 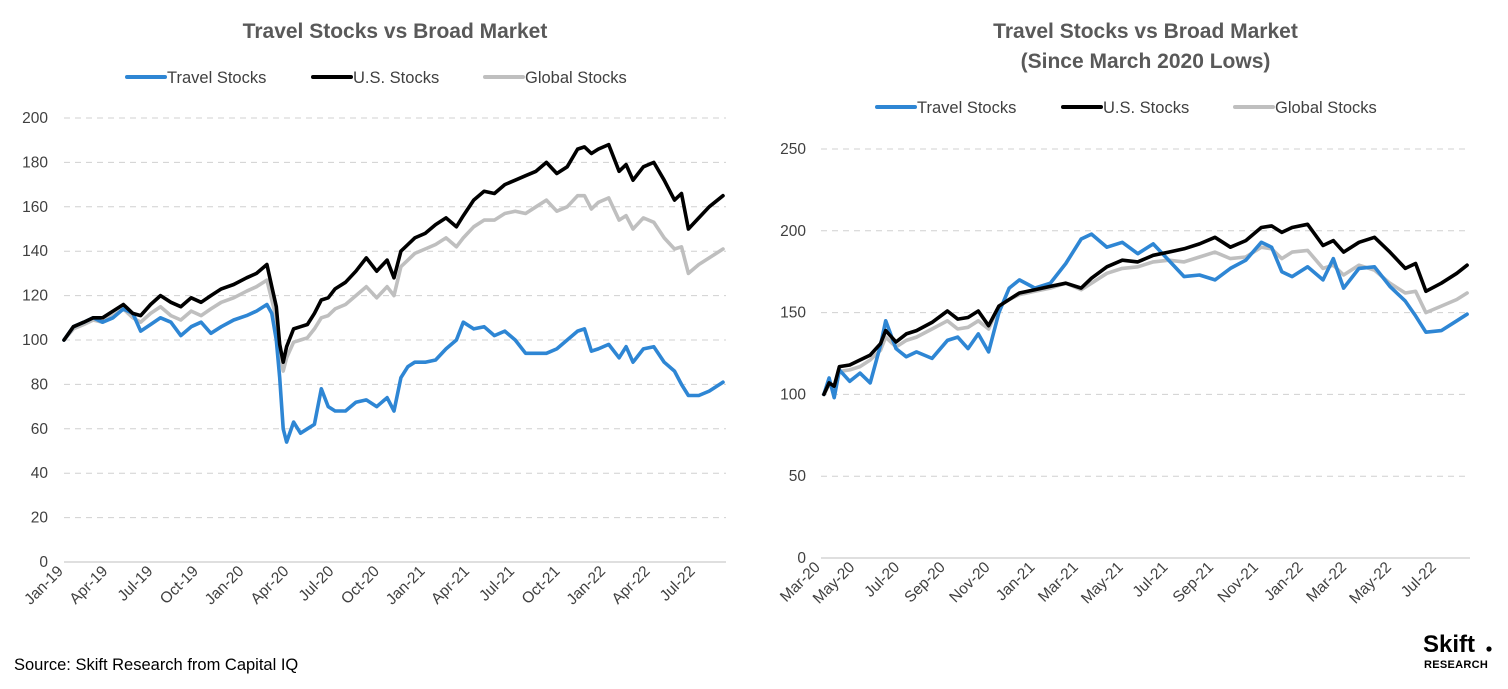 I want to click on x-tick-label: Mar-22, so click(x=1326, y=582).